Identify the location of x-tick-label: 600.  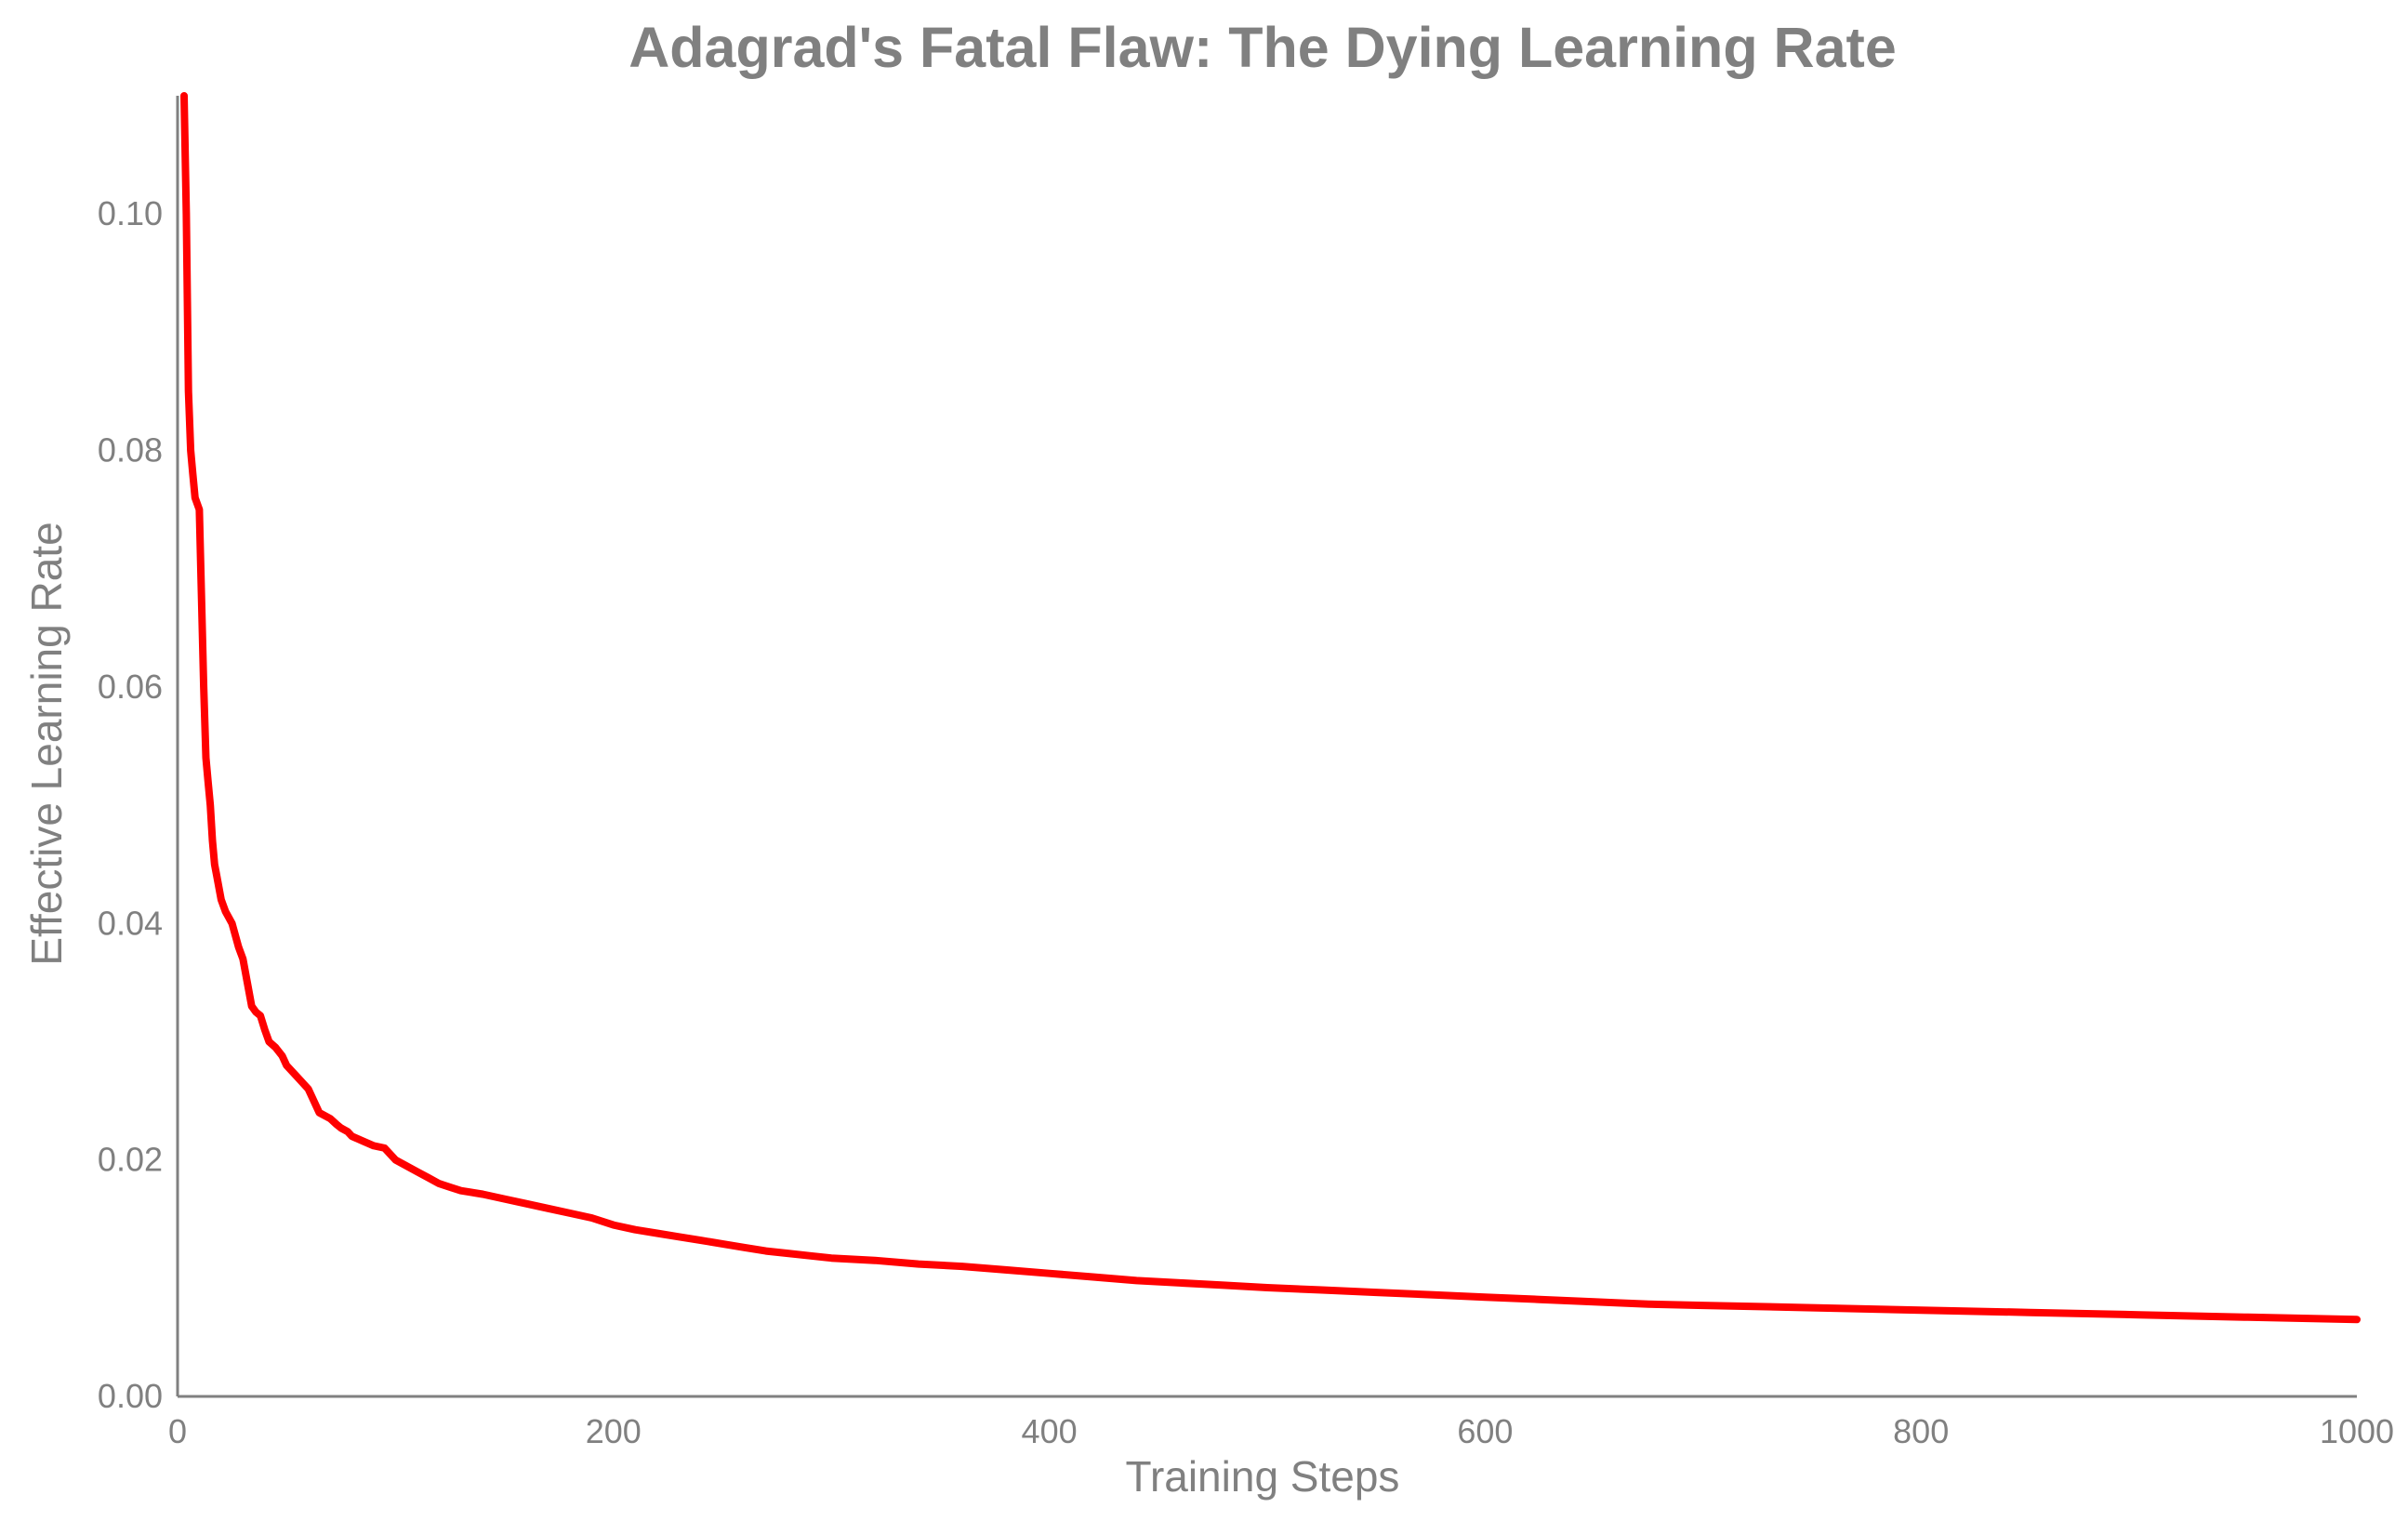
(1485, 1431).